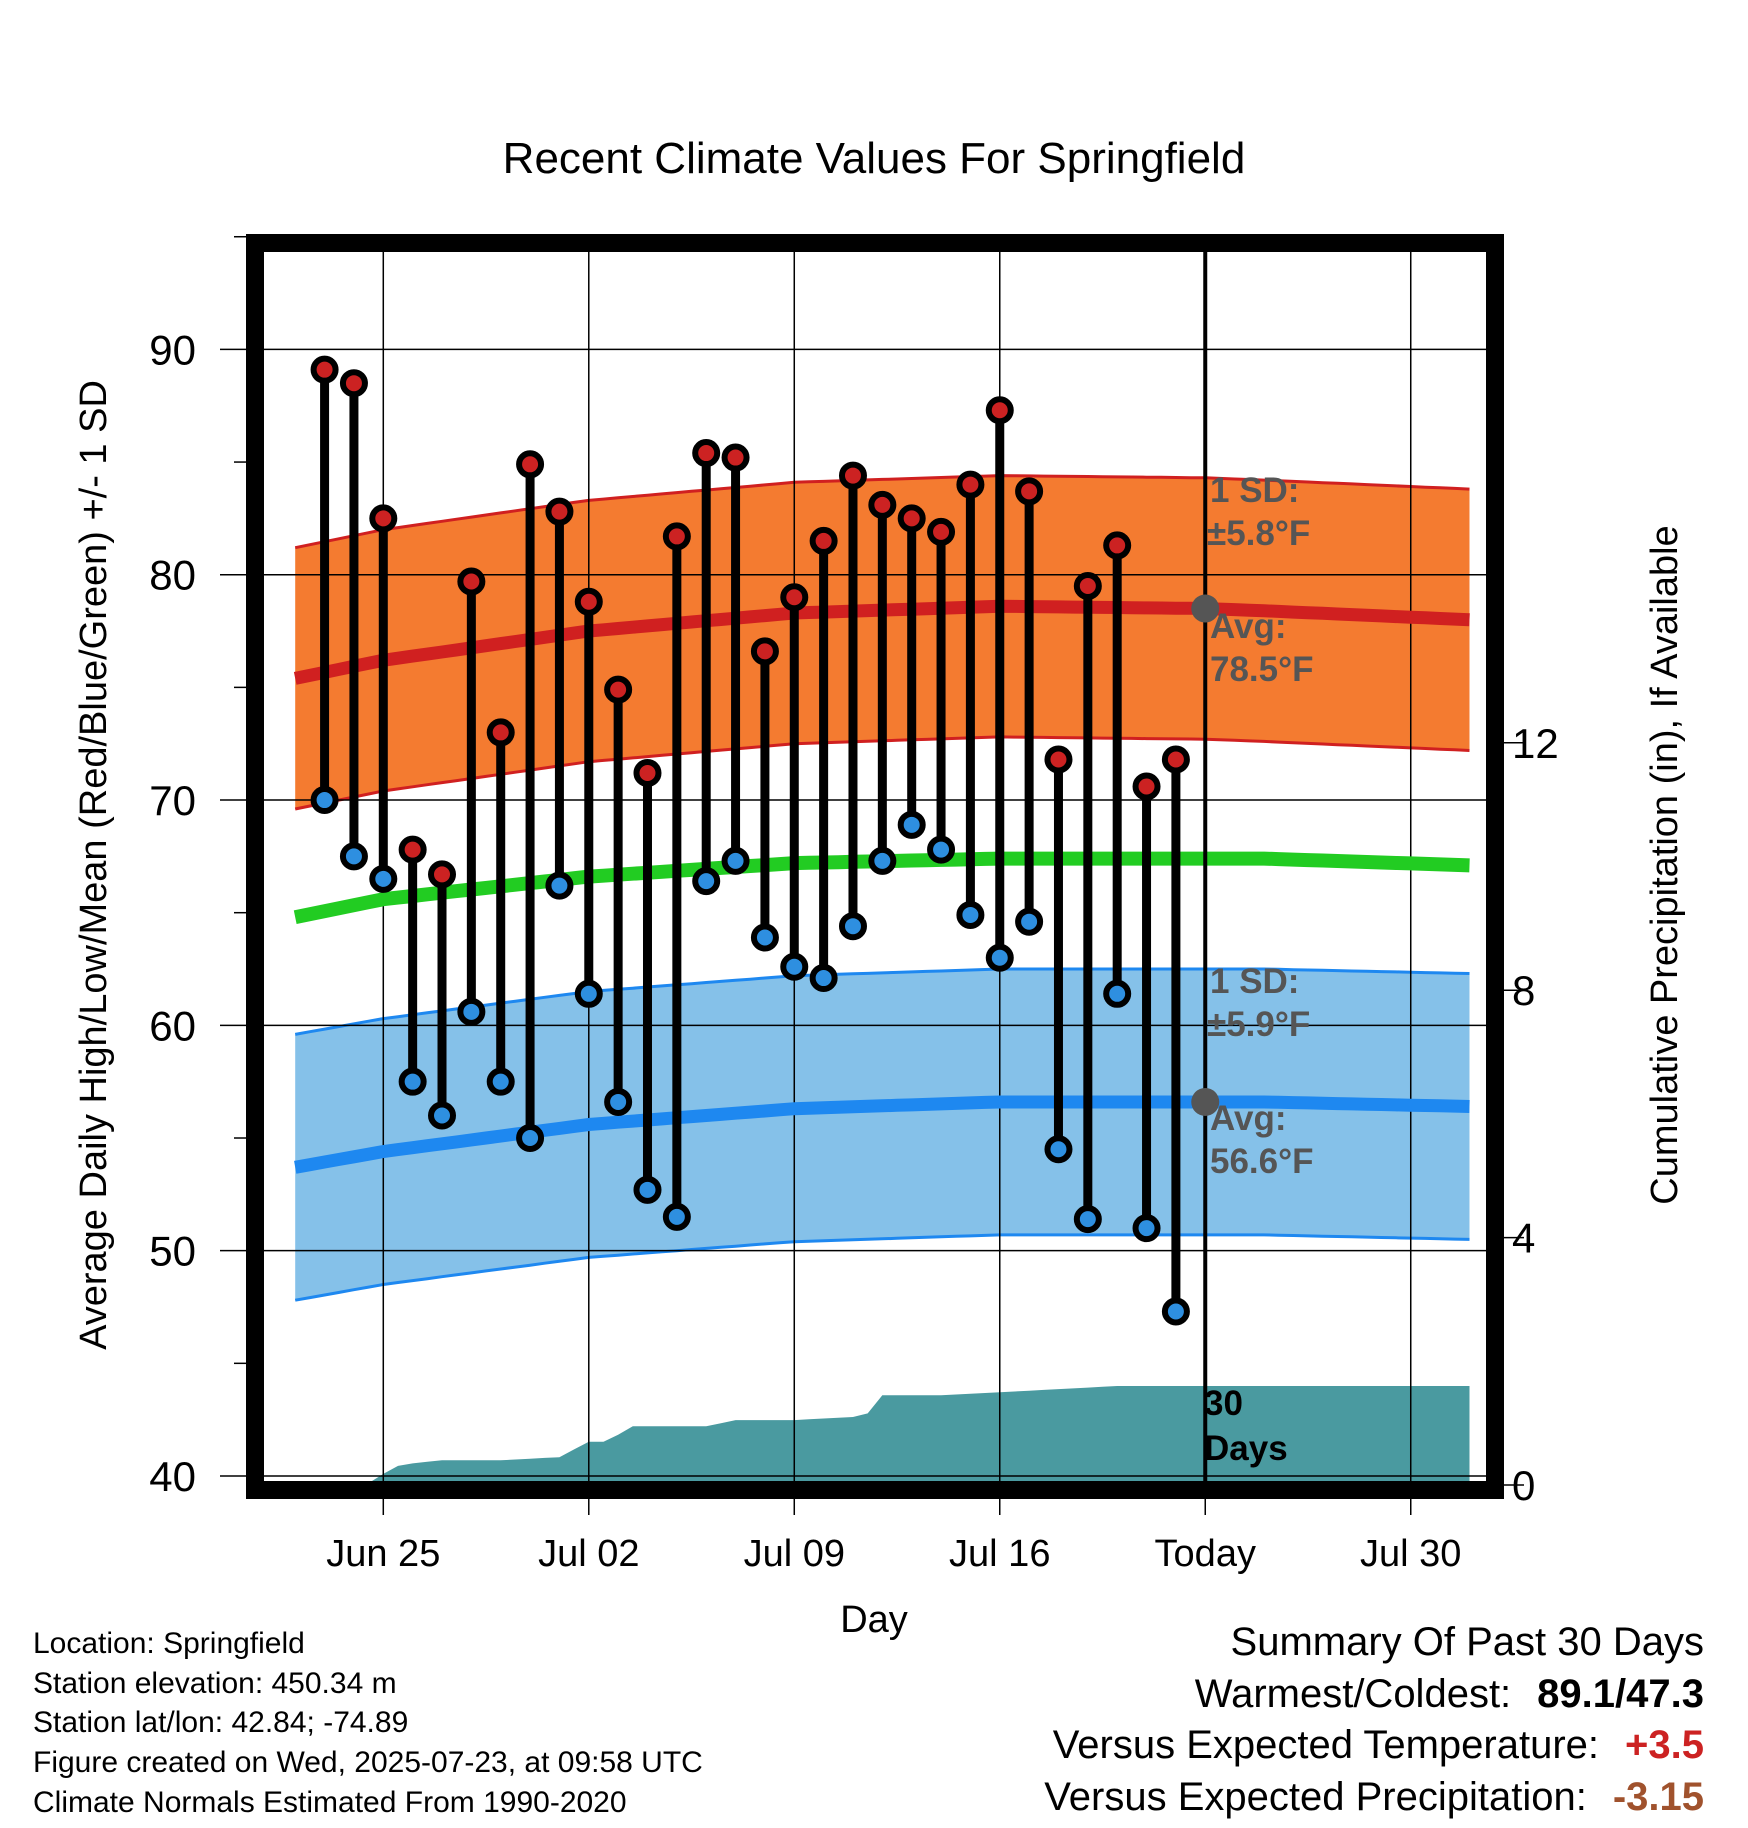 The image size is (1748, 1828). Describe the element at coordinates (172, 349) in the screenshot. I see `y-left-tick-label: 90` at that location.